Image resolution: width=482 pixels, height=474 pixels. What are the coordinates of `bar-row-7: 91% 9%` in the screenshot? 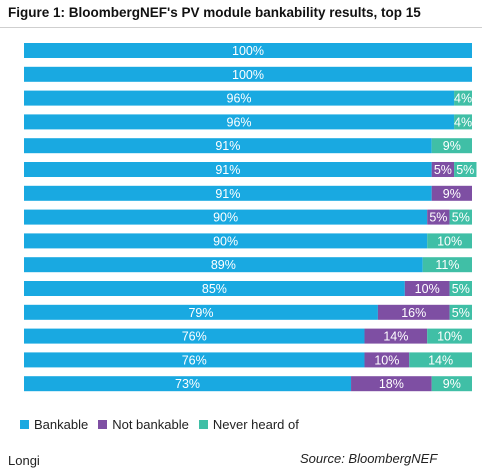 It's located at (248, 193).